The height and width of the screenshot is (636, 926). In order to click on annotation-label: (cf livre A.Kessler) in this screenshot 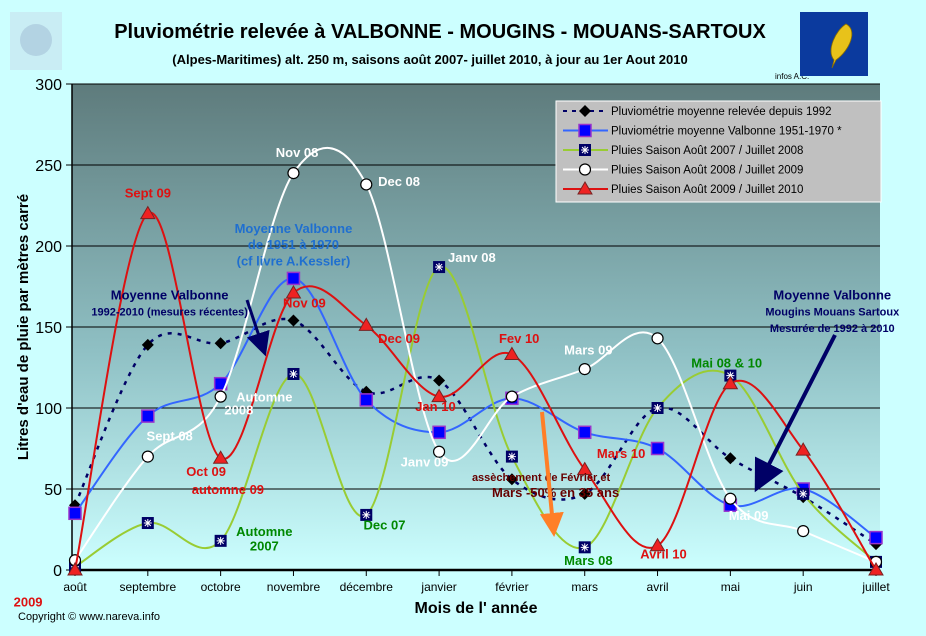, I will do `click(294, 260)`.